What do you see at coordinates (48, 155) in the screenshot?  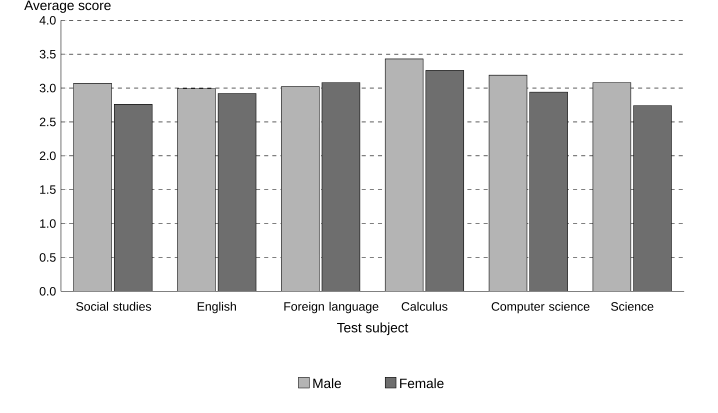 I see `y-tick-label: 2.0` at bounding box center [48, 155].